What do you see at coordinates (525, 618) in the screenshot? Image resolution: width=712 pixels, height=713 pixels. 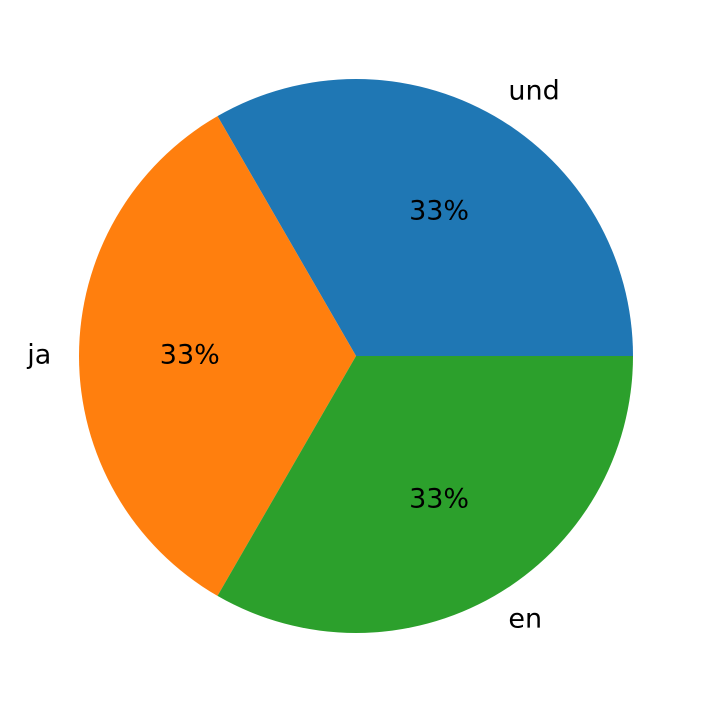 I see `slice-label: en` at bounding box center [525, 618].